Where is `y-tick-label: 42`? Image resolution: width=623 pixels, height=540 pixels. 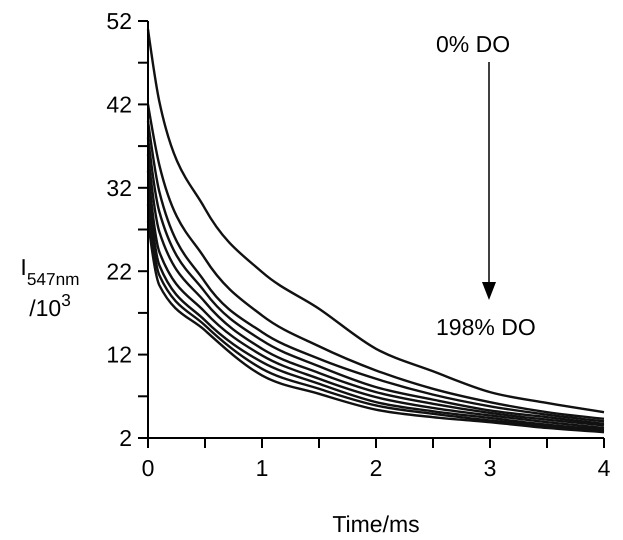 y-tick-label: 42 is located at coordinates (119, 104).